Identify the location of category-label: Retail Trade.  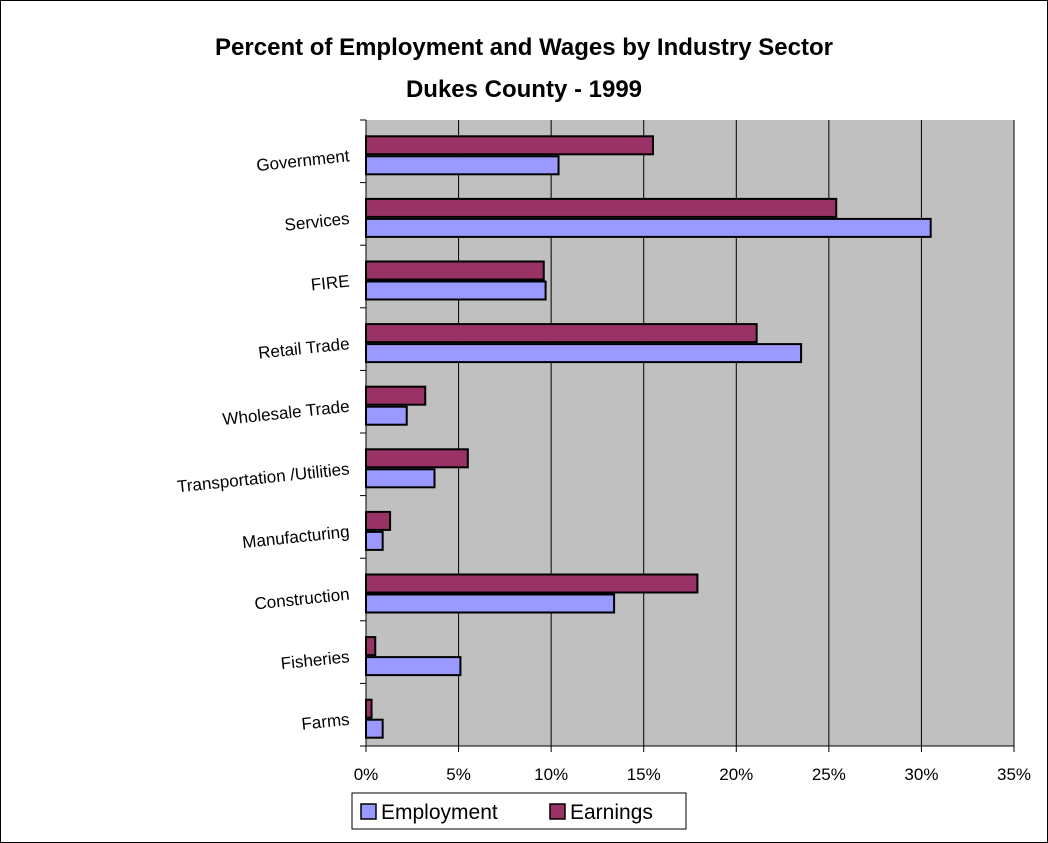
(303, 348).